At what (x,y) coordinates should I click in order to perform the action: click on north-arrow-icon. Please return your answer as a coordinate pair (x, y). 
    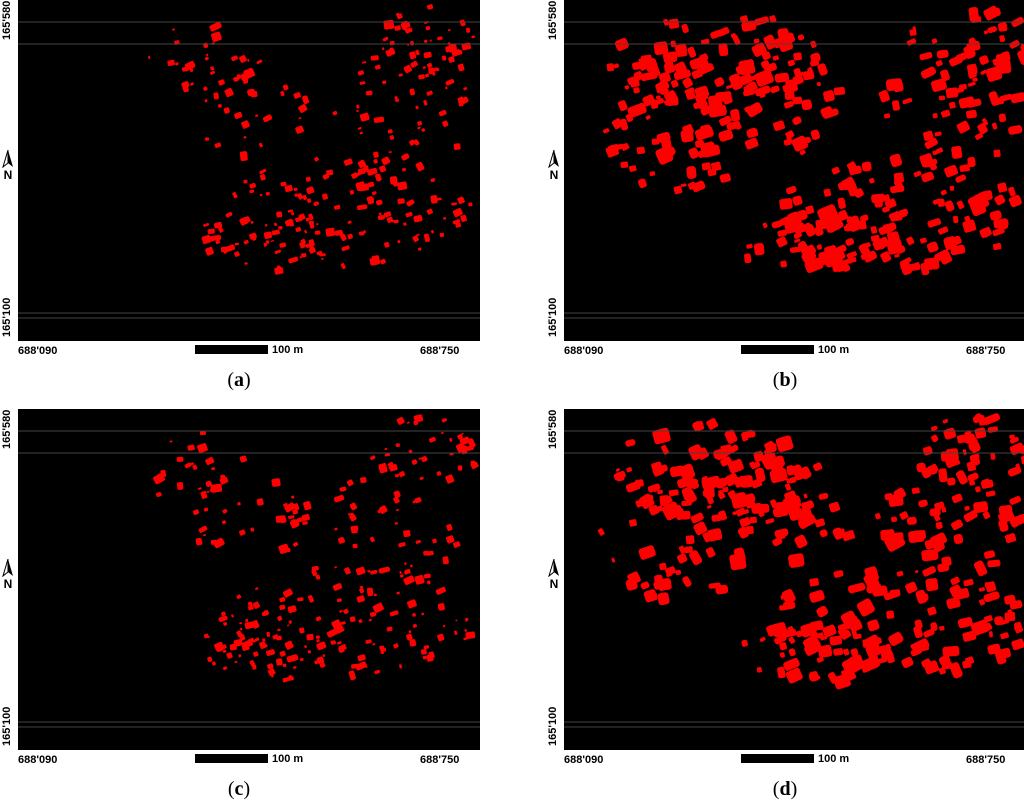
    Looking at the image, I should click on (8, 568).